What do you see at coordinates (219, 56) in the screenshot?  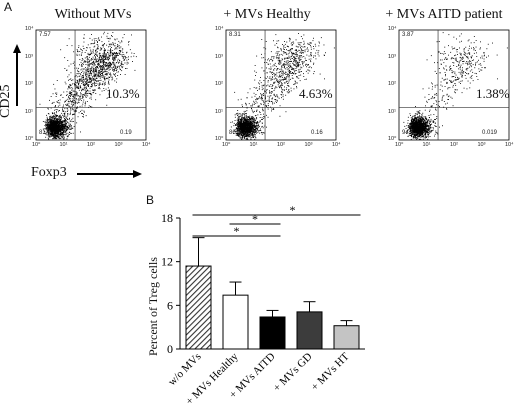 I see `flow-plot-2-ytick: 10³` at bounding box center [219, 56].